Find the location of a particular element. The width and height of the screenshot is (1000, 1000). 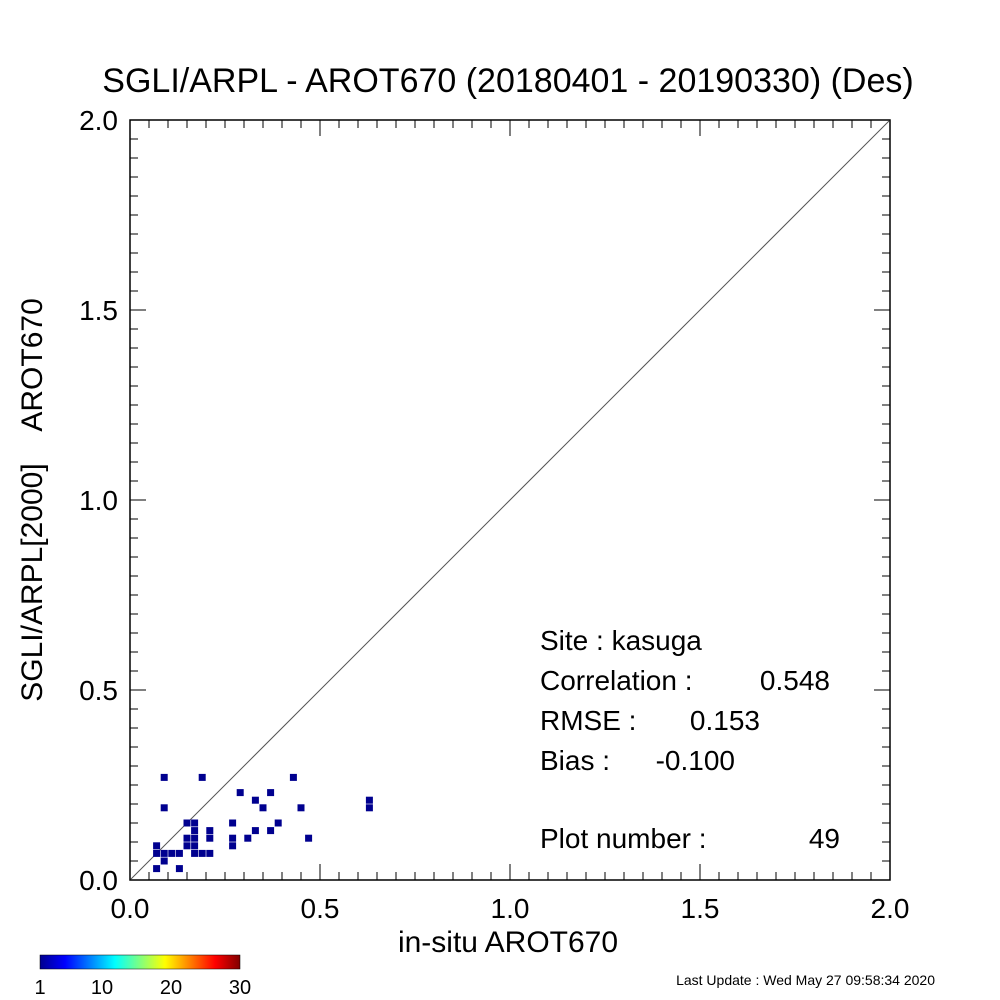

x-tick-labels: 0.0 0.5 1.0 1.5 2.0 is located at coordinates (510, 908).